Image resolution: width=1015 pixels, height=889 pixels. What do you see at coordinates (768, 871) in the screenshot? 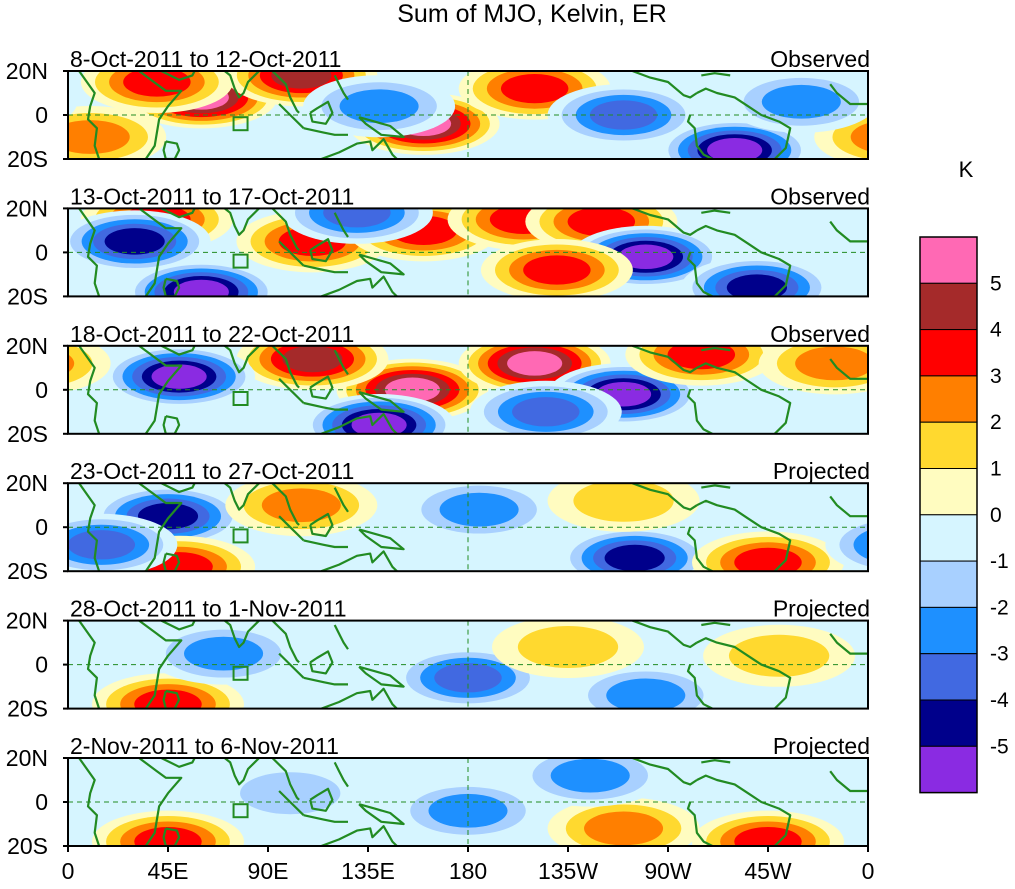
I see `lon-label: 45W` at bounding box center [768, 871].